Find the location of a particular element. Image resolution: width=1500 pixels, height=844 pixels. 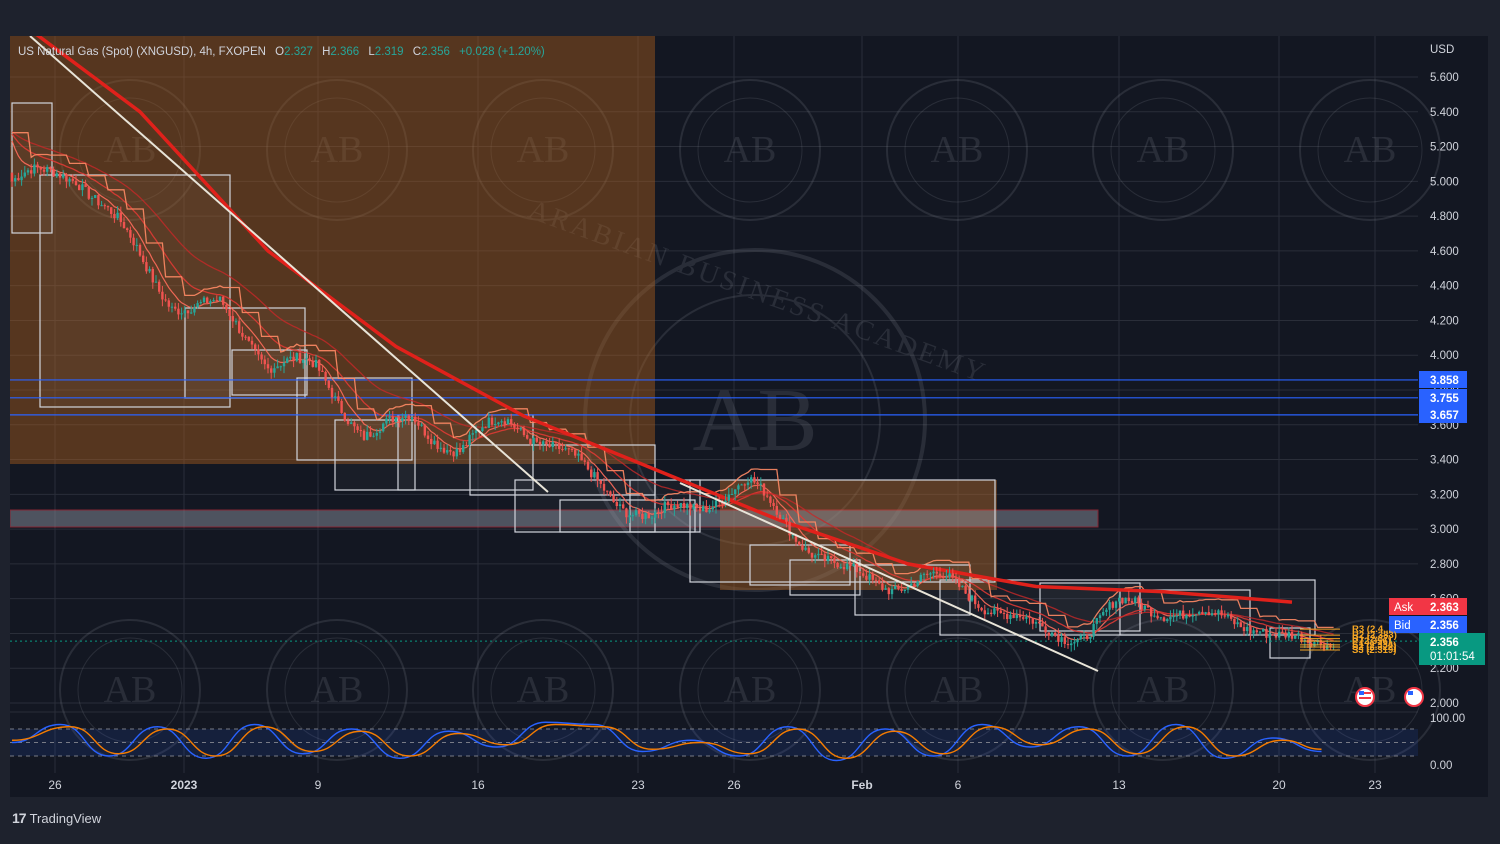

currency-label: USD is located at coordinates (1442, 50).